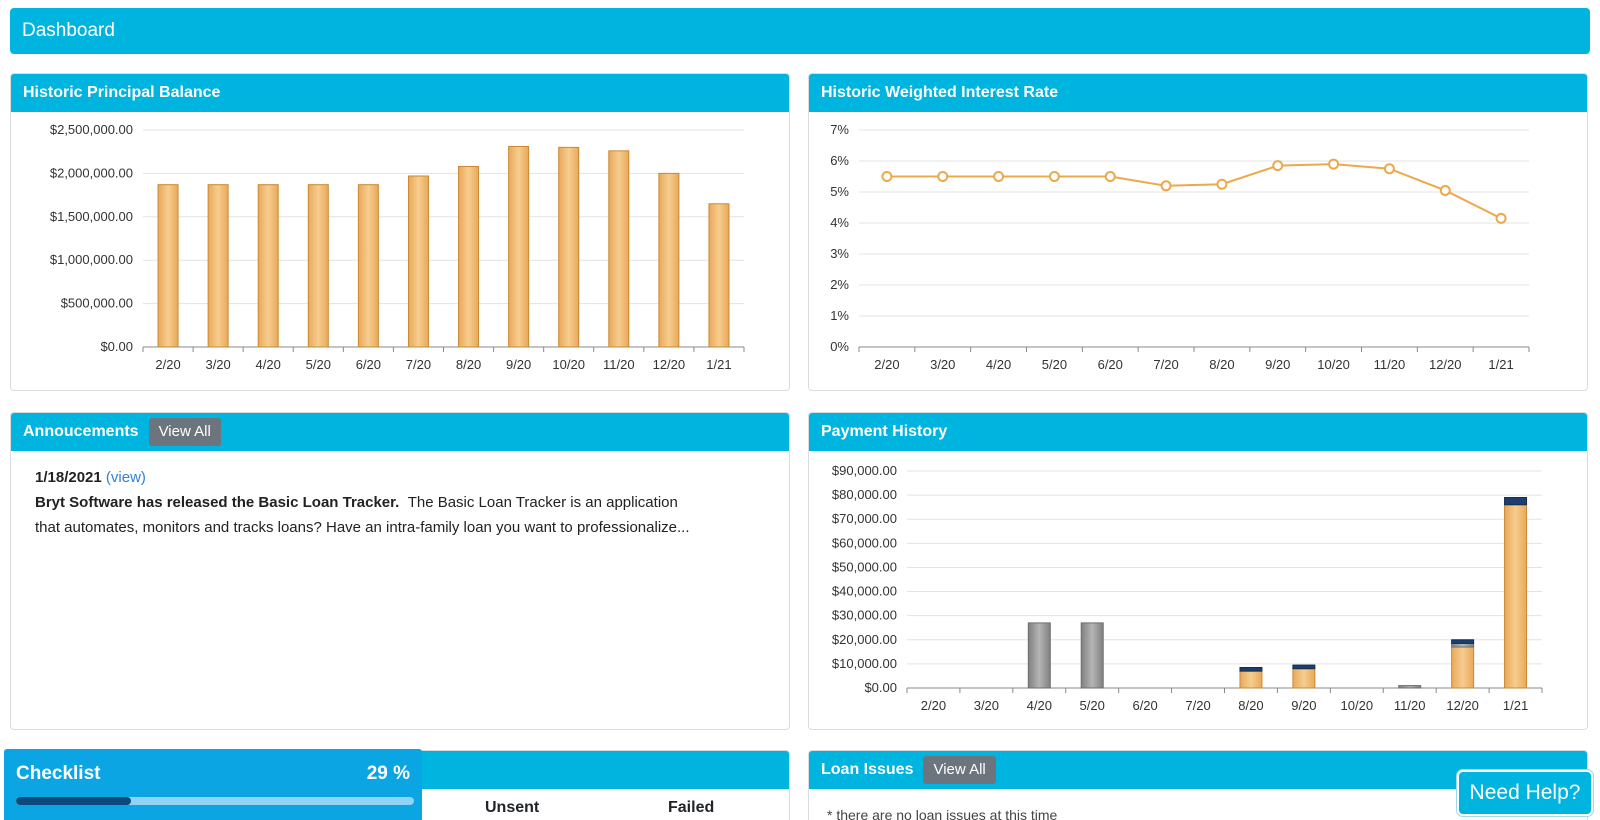  What do you see at coordinates (839, 284) in the screenshot?
I see `y-tick-label: 2%` at bounding box center [839, 284].